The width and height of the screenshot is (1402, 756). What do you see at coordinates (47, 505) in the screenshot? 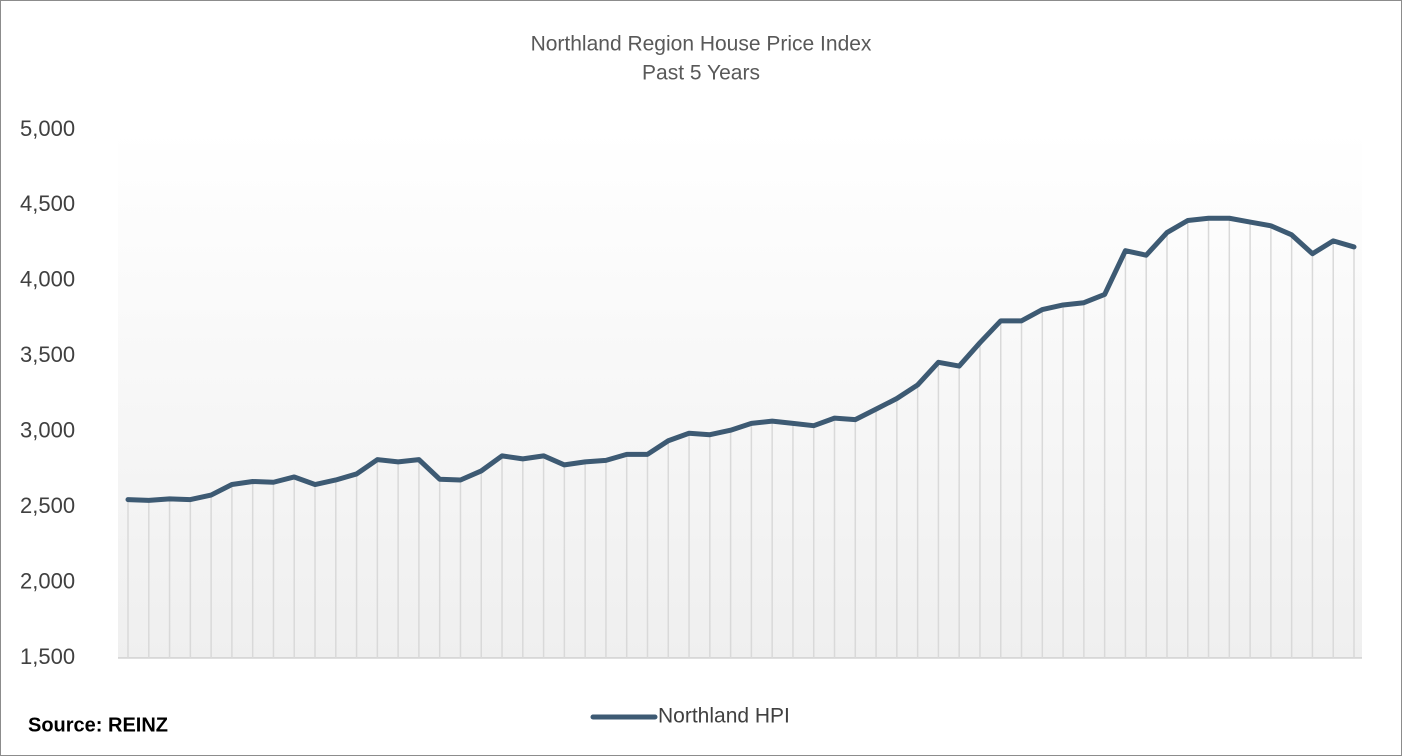
I see `y-tick-label: 2,500` at bounding box center [47, 505].